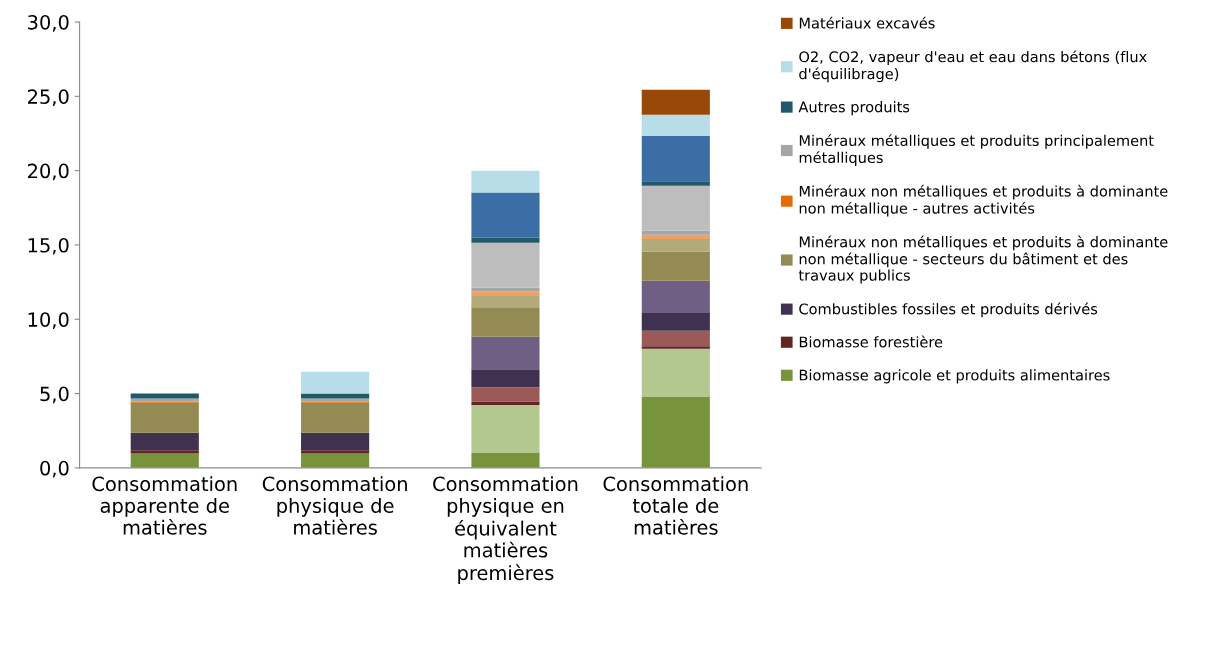 This screenshot has height=648, width=1206. Describe the element at coordinates (164, 505) in the screenshot. I see `x-tick-label: Consommation apparente de matières` at that location.